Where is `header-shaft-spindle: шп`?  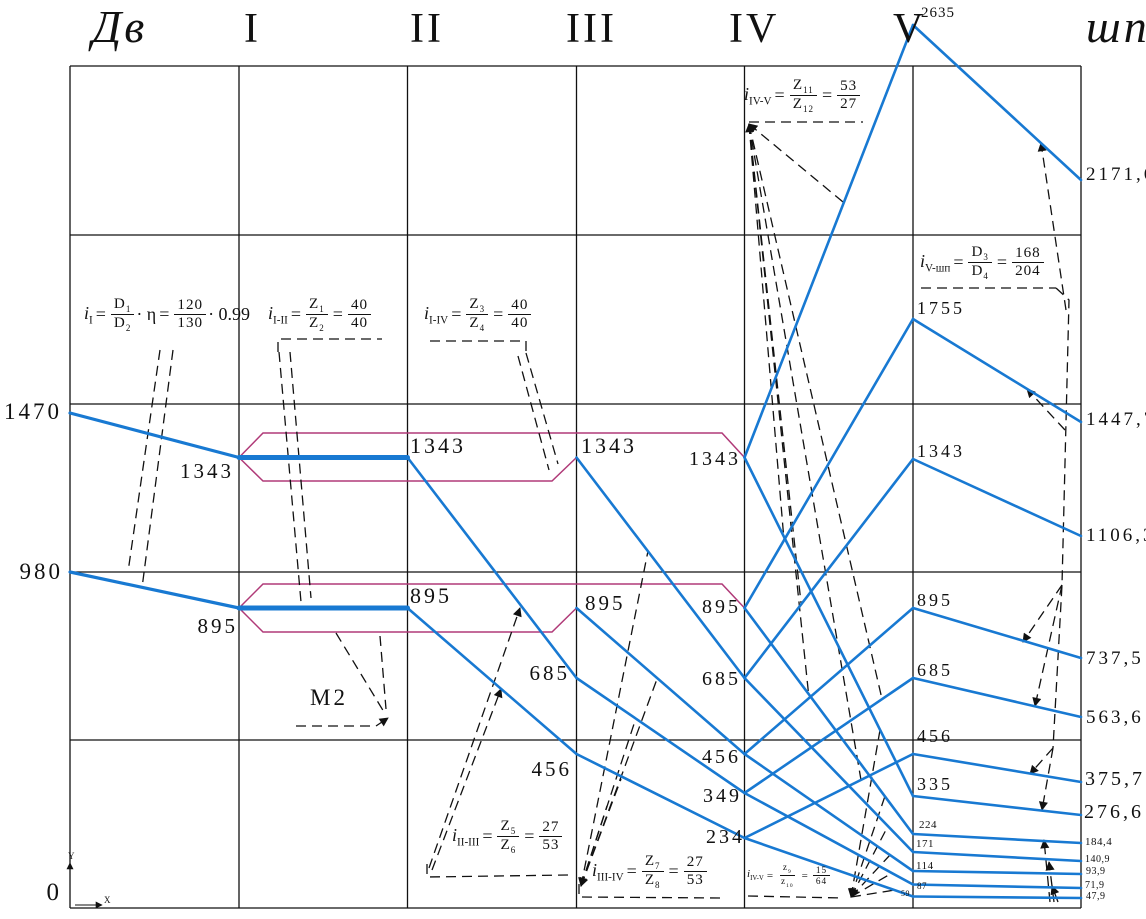
header-shaft-spindle: шп is located at coordinates (1116, 26).